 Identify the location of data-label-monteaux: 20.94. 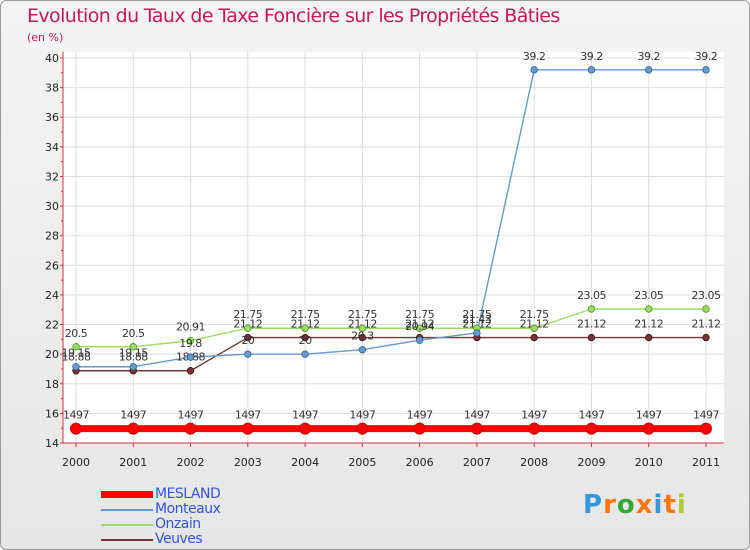
(419, 326).